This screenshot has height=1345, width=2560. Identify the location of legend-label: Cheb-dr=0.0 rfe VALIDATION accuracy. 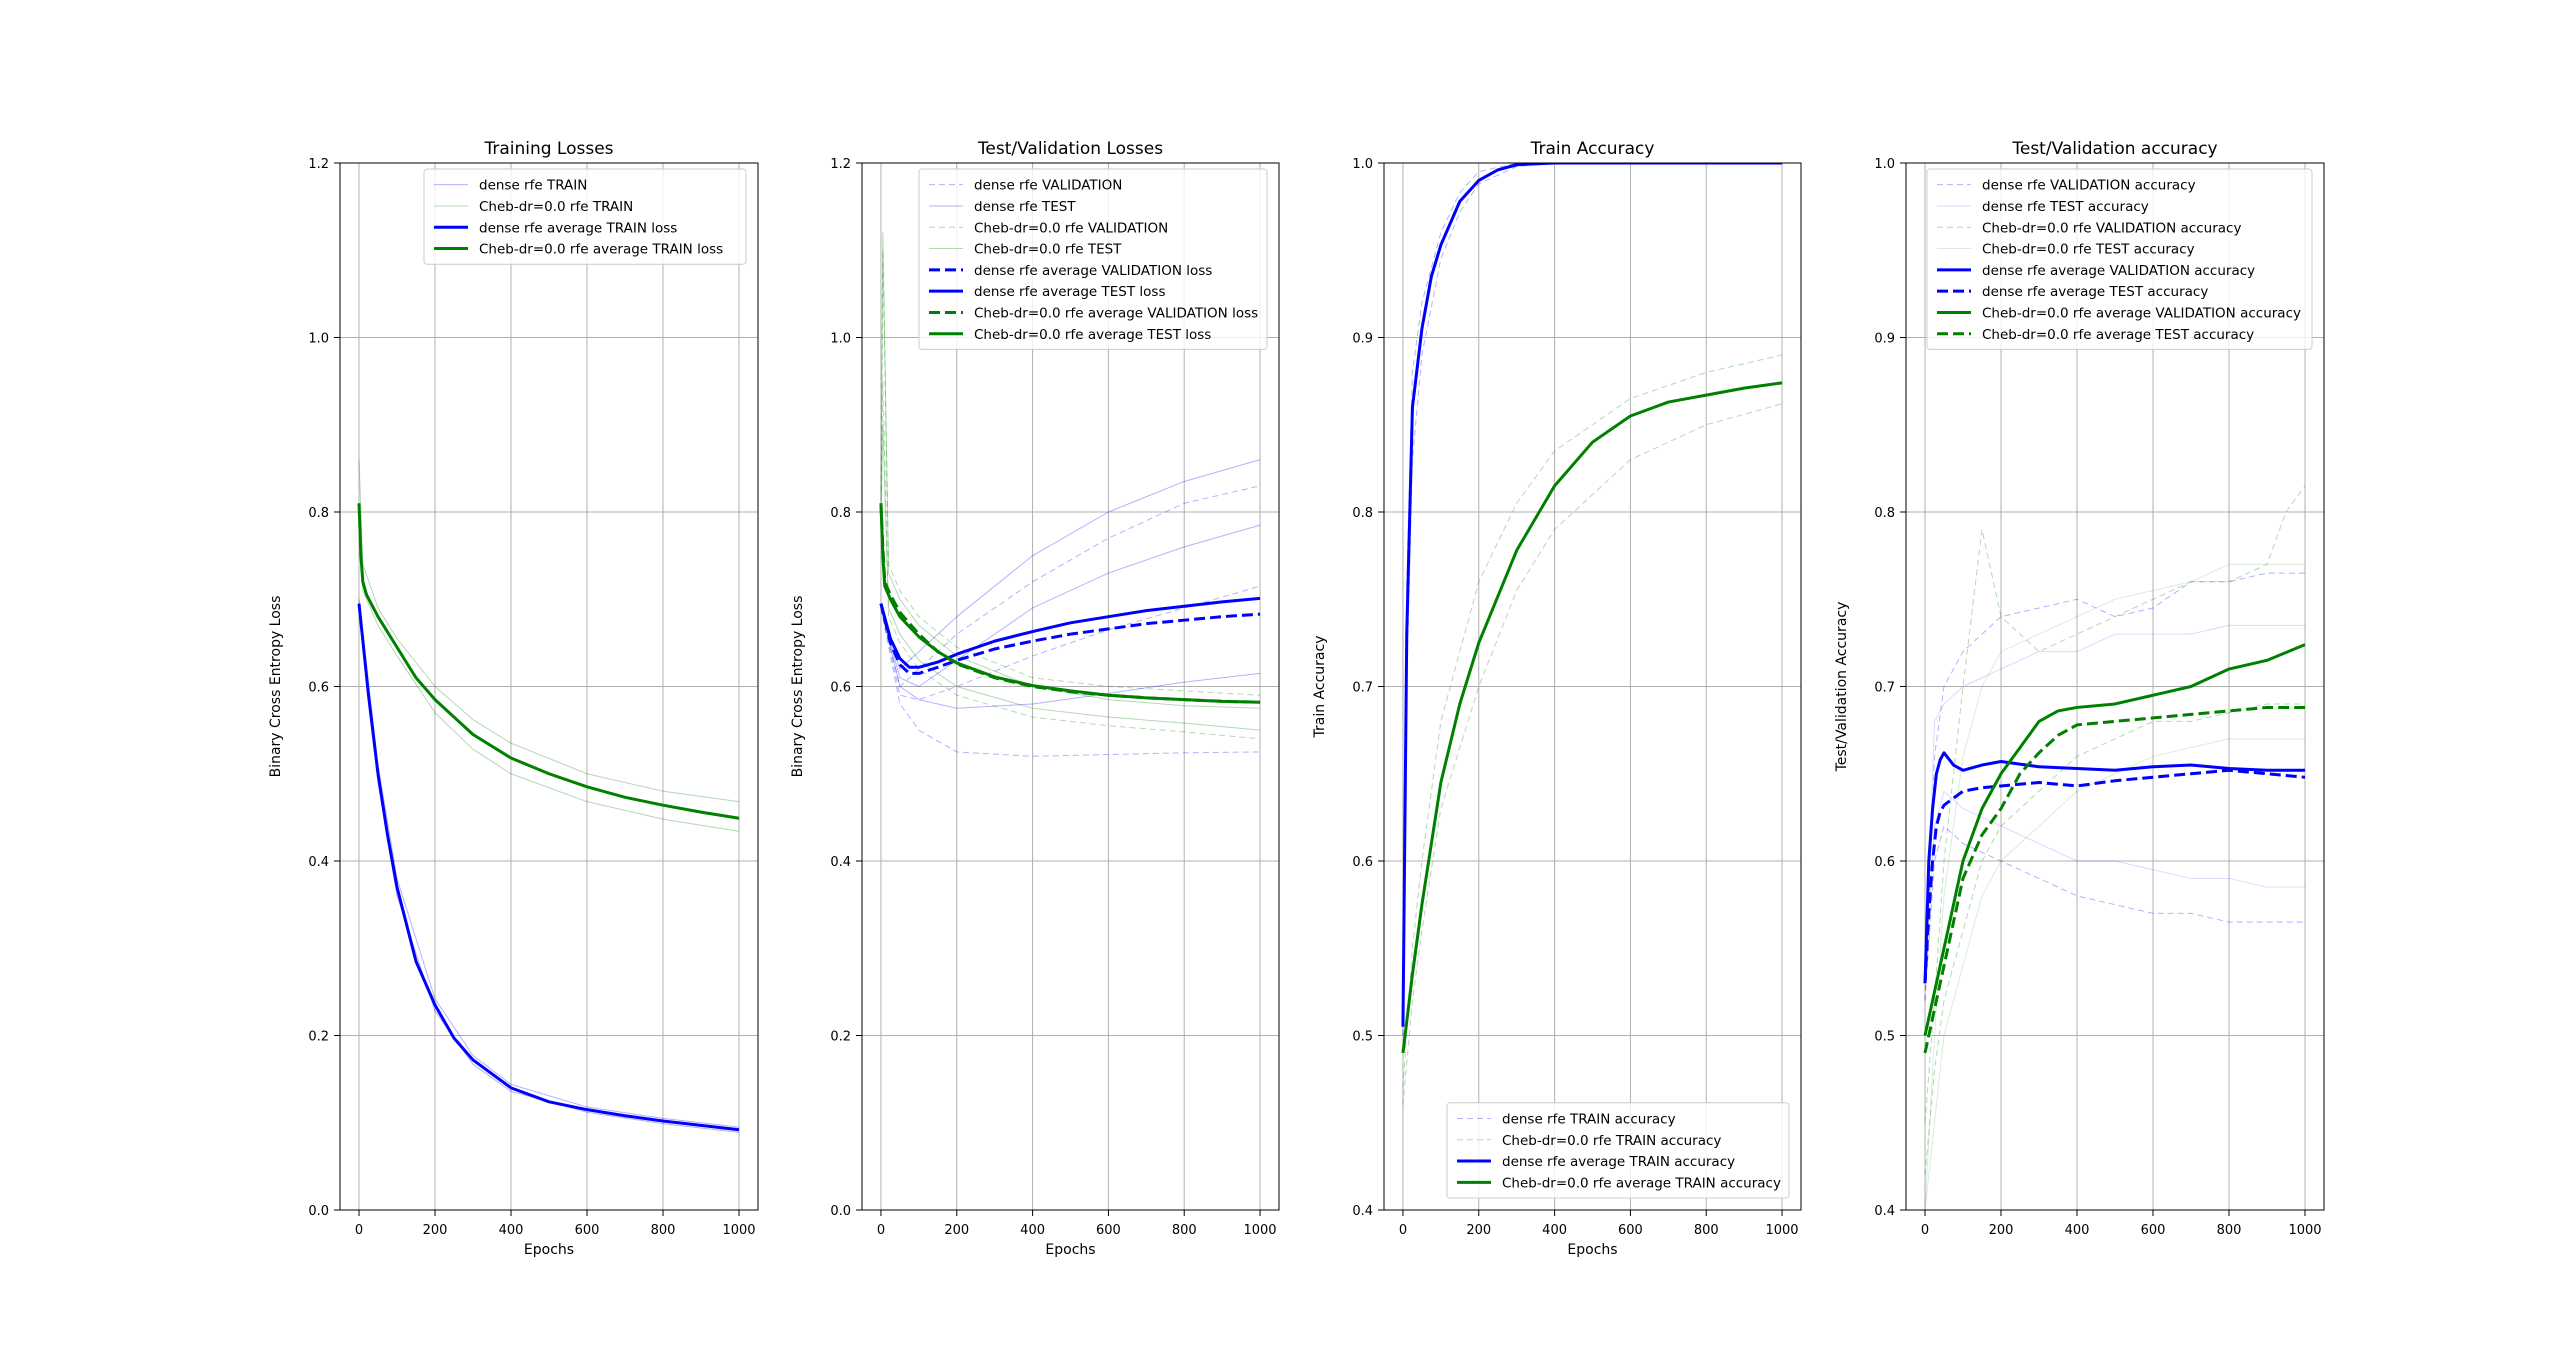
(2111, 228).